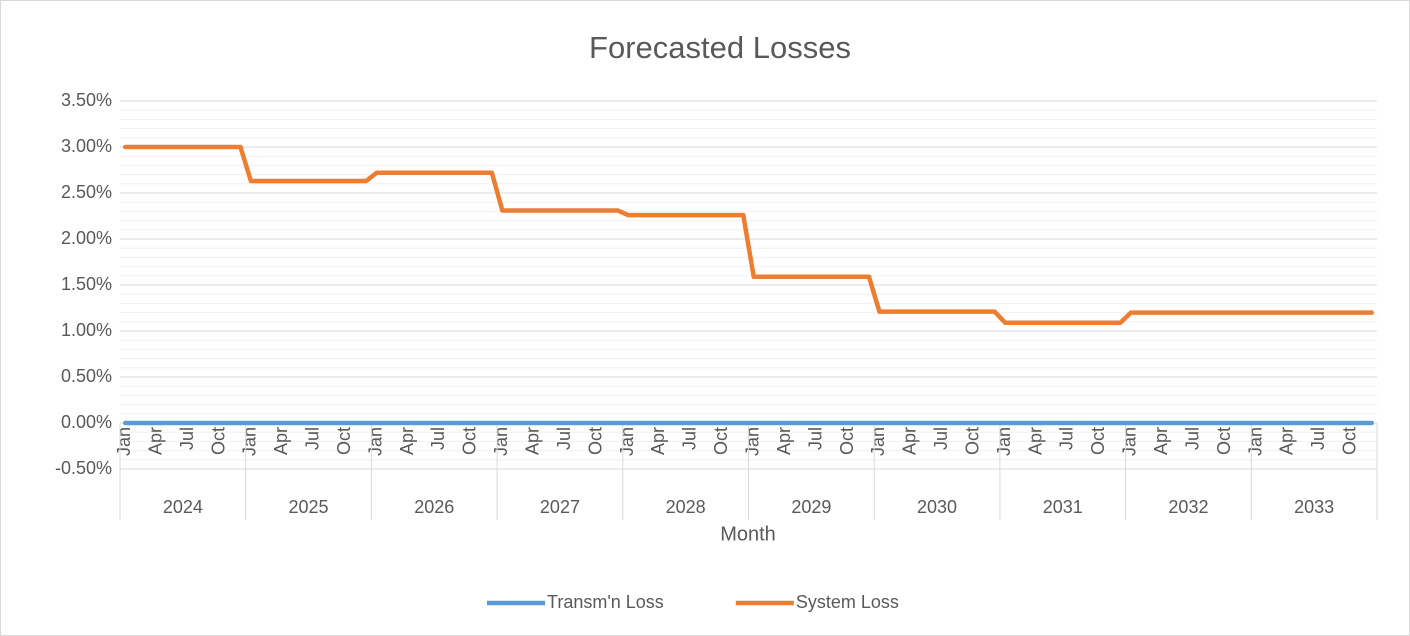  I want to click on y-tick-label: 3.50%, so click(86, 100).